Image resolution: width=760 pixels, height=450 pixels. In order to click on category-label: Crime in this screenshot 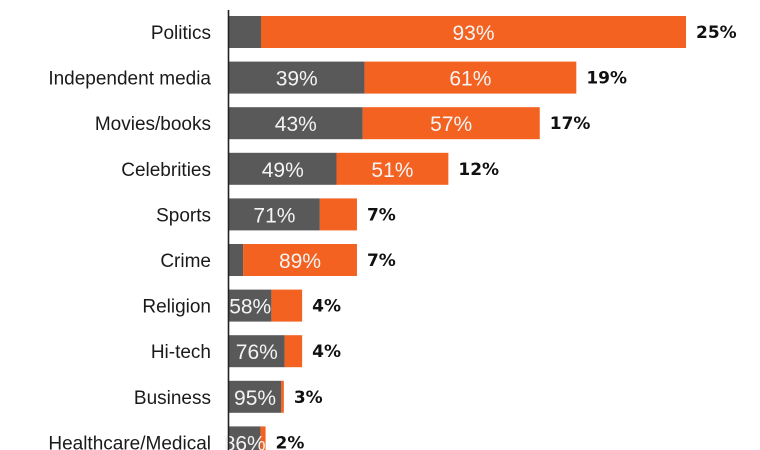, I will do `click(185, 261)`.